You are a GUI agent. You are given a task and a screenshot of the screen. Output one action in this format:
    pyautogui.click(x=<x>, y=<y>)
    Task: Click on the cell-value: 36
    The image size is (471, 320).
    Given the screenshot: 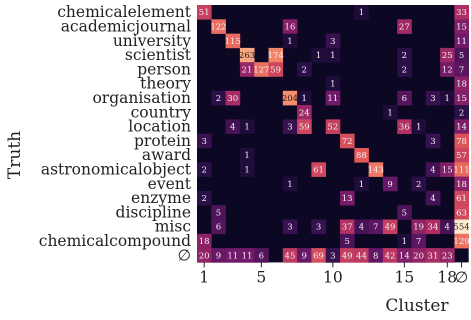 What is the action you would take?
    pyautogui.click(x=404, y=128)
    